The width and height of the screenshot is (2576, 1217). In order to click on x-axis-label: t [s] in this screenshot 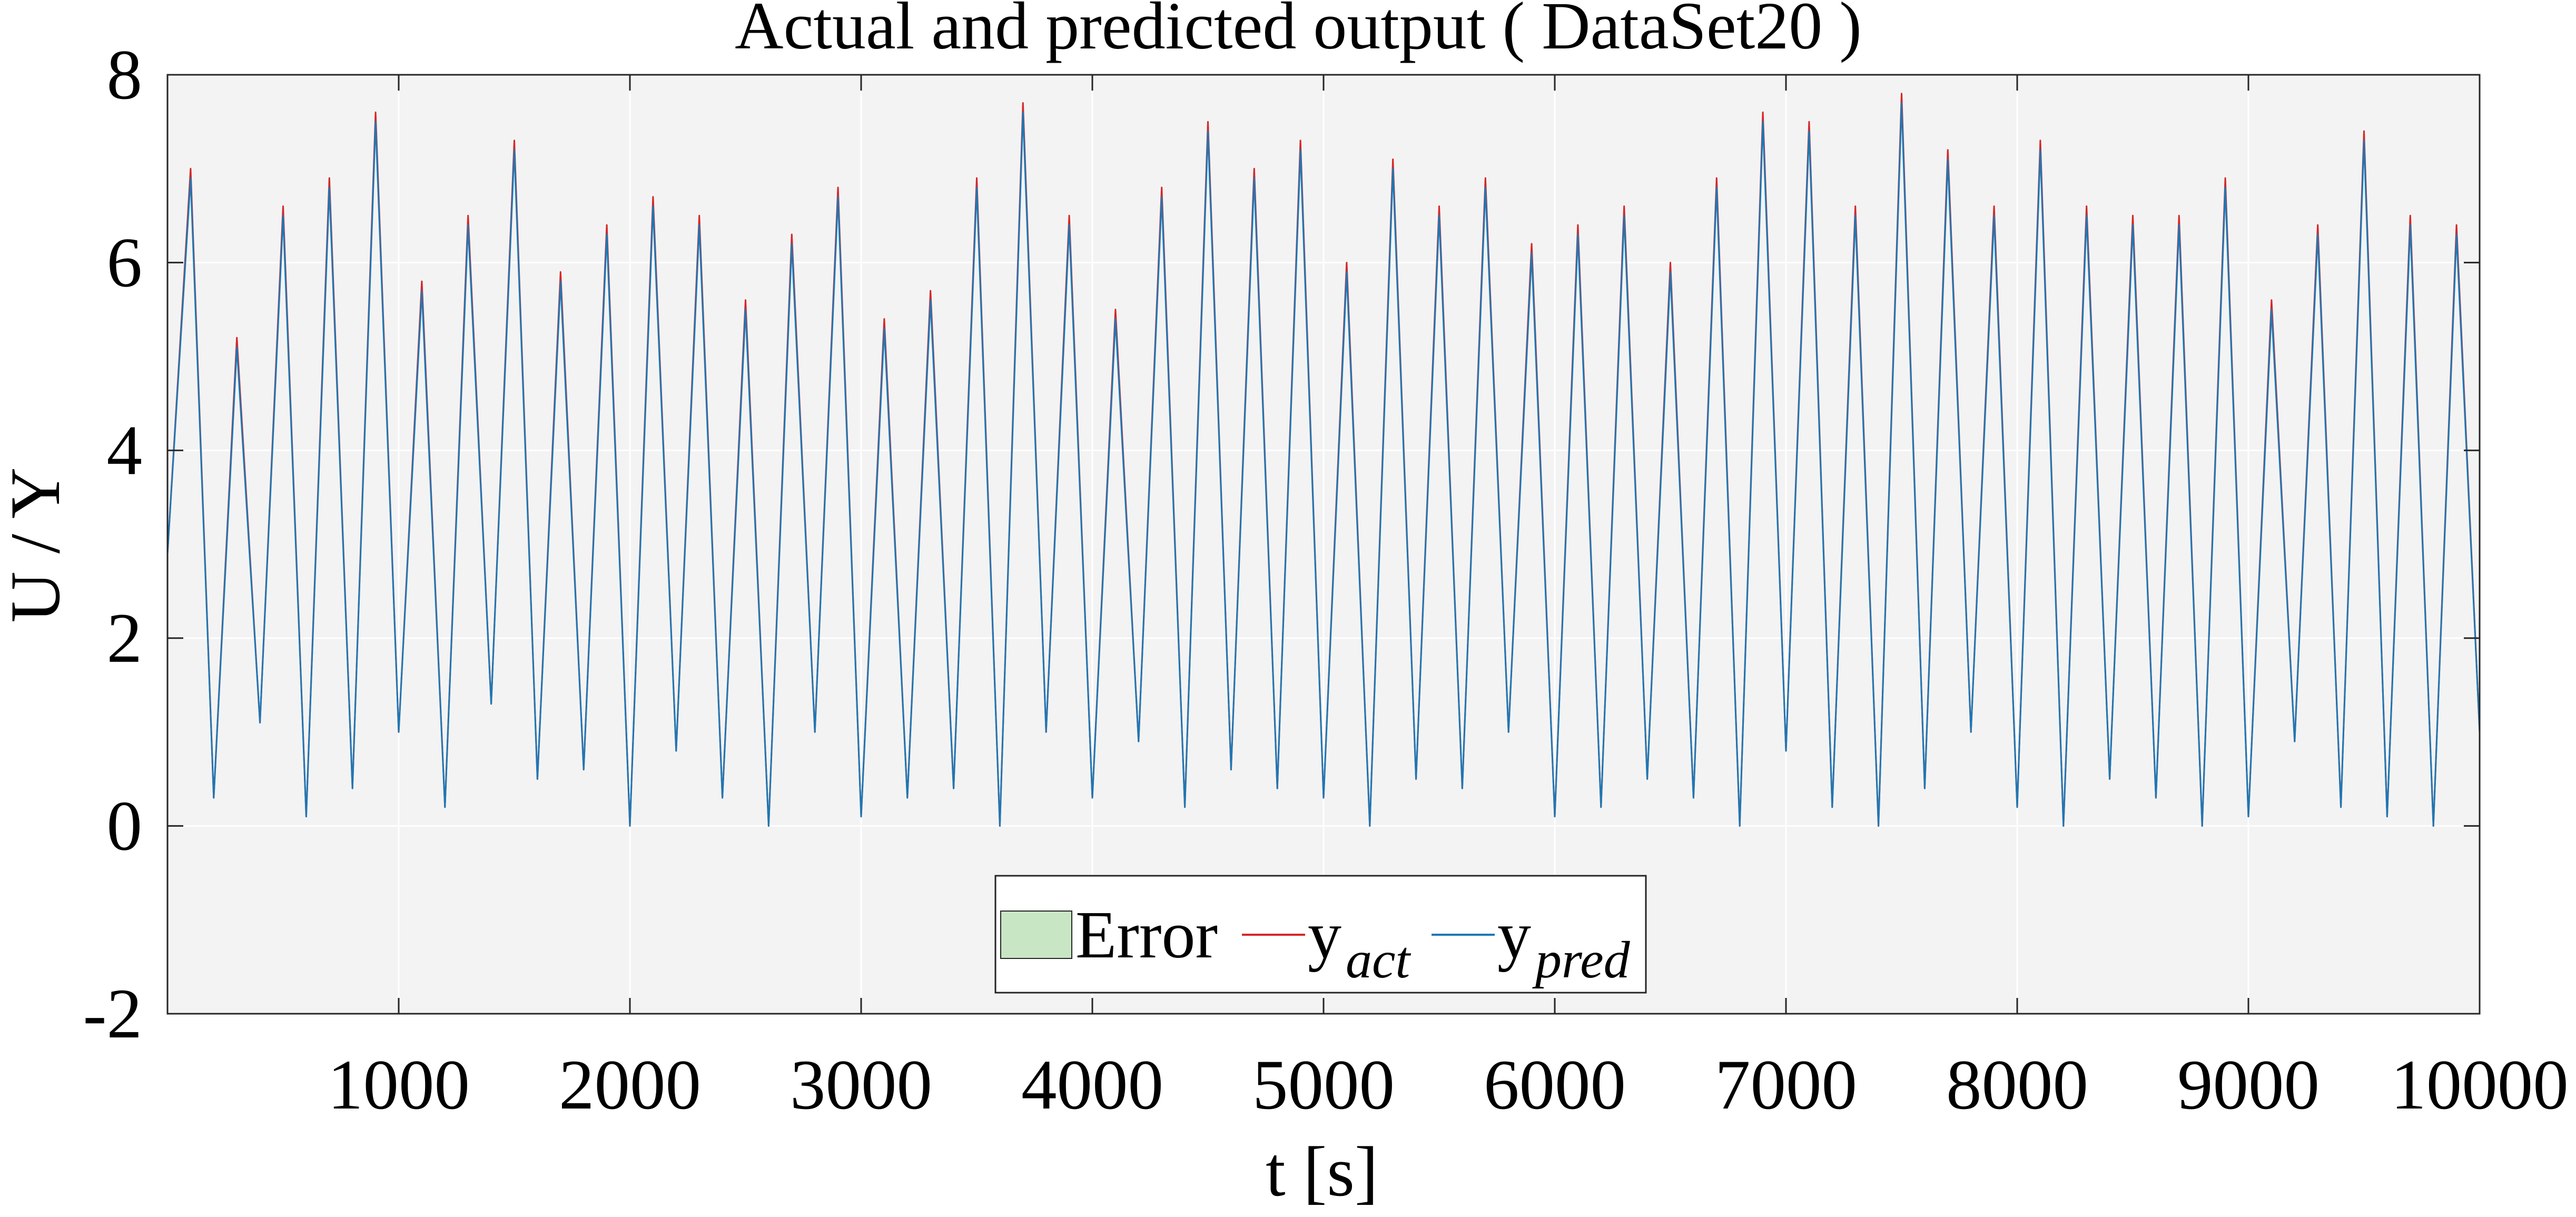, I will do `click(1322, 1172)`.